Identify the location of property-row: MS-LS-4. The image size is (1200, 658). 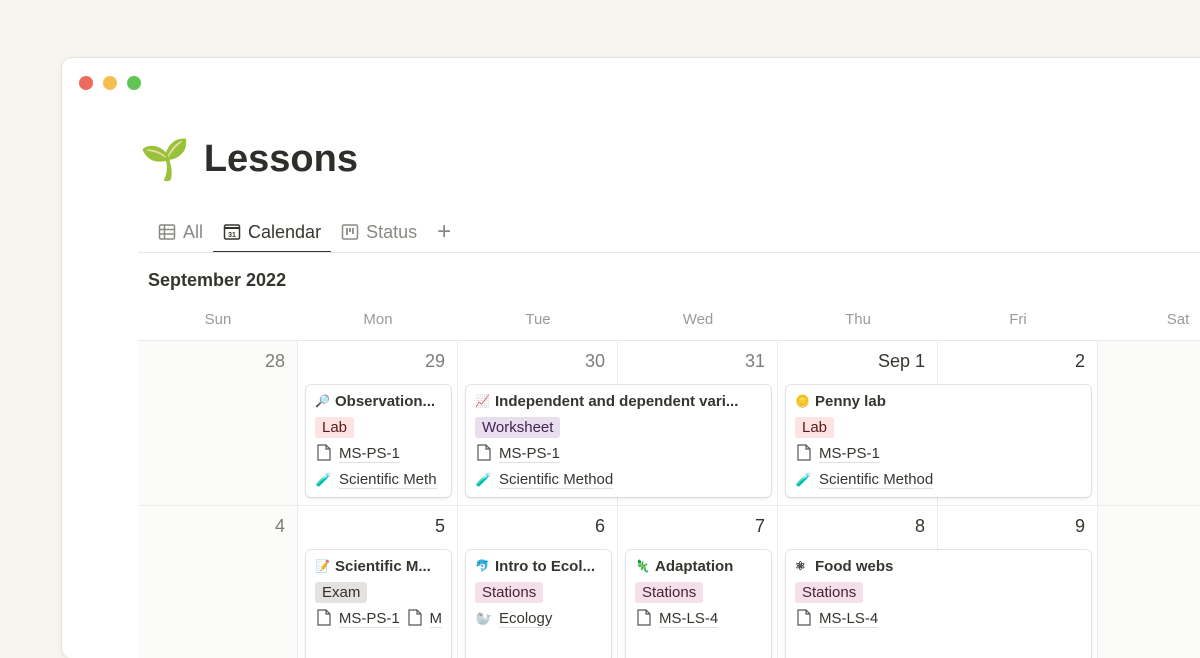
(698, 618).